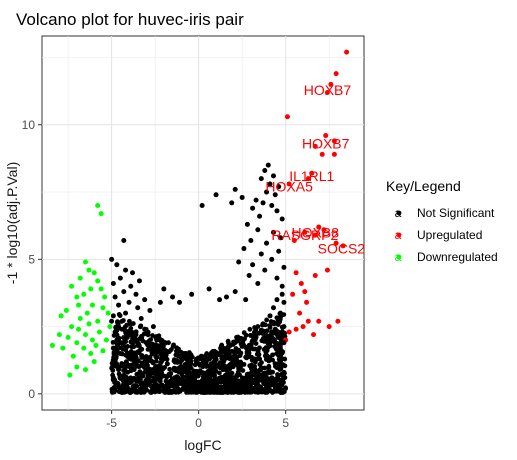 The height and width of the screenshot is (460, 517). I want to click on legend-key-point, so click(399, 235).